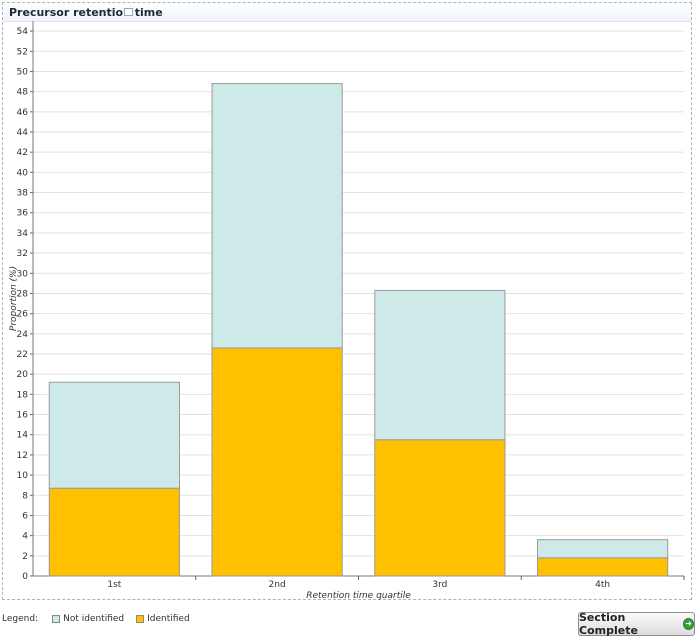 The width and height of the screenshot is (700, 642). I want to click on y-tick-label: 18, so click(23, 395).